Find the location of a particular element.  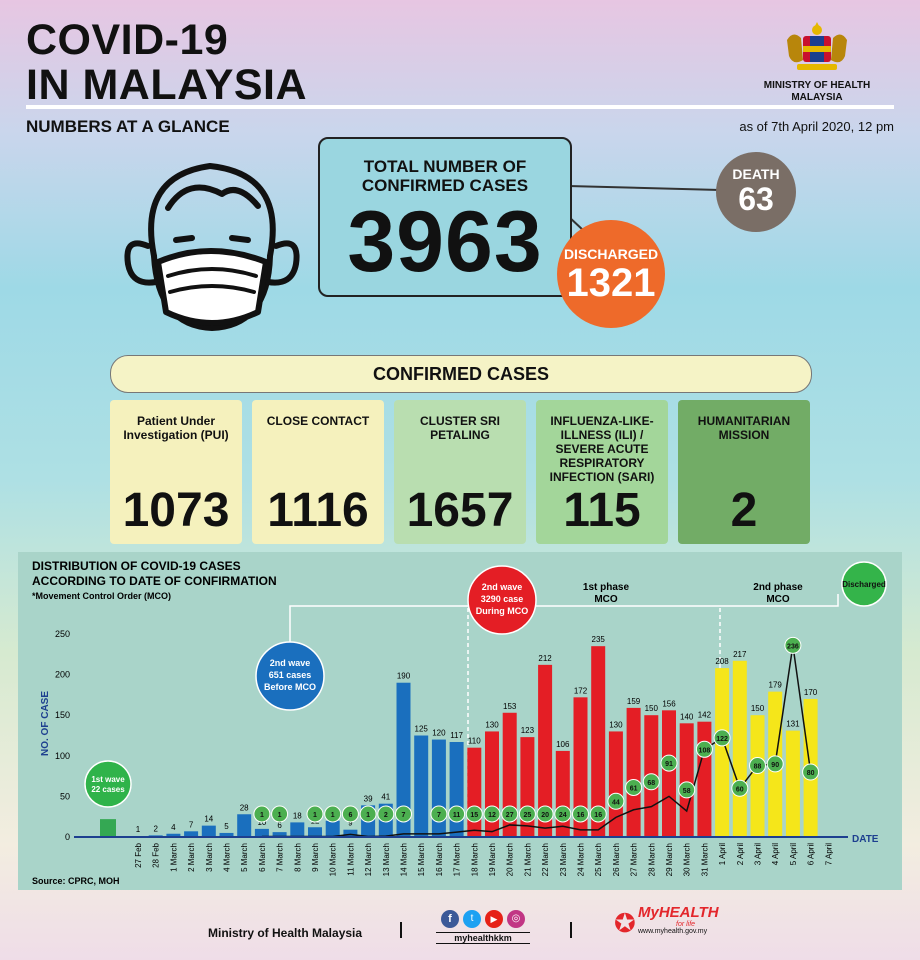

x-tick-label: 31 March is located at coordinates (704, 859).